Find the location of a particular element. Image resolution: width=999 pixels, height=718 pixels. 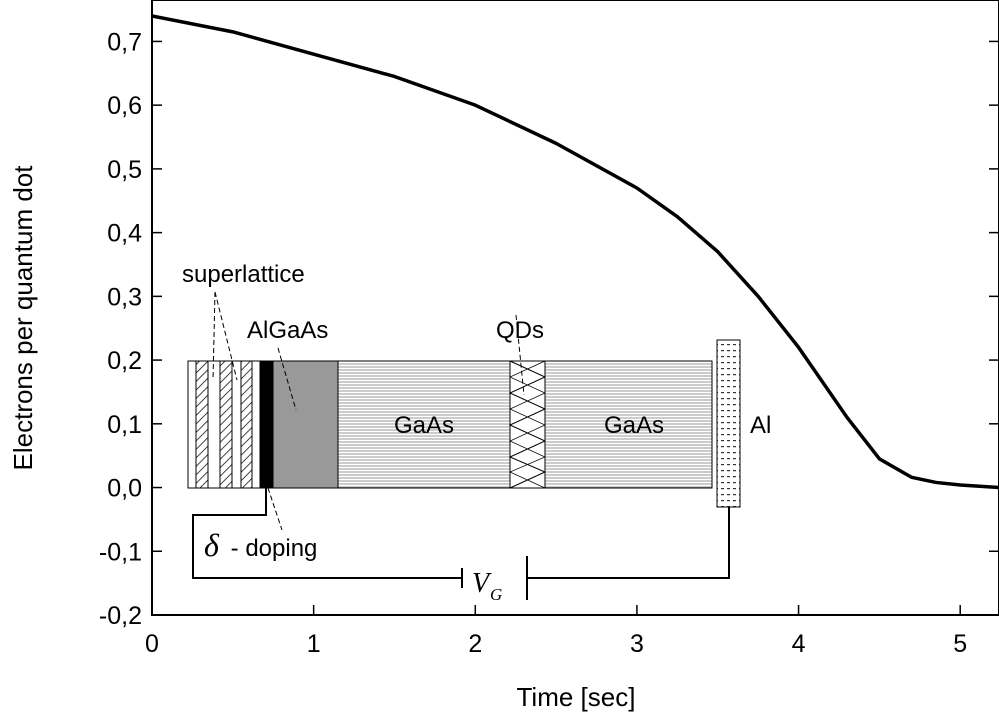

annotation: V is located at coordinates (482, 583).